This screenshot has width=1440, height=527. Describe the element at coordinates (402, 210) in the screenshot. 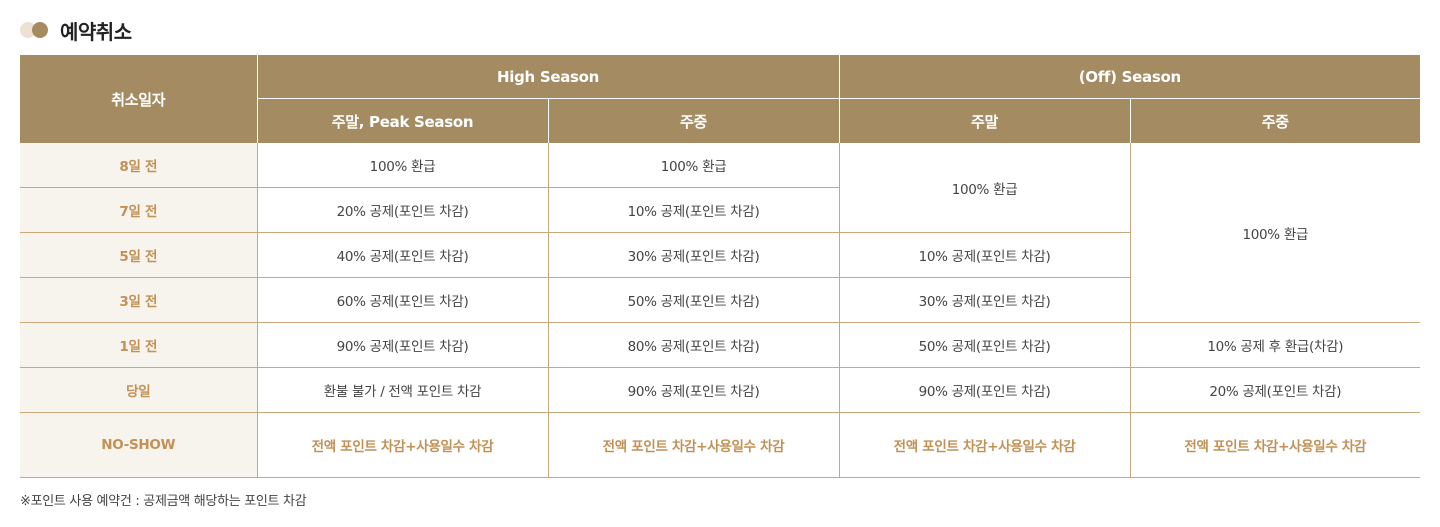

I see `cell-high-weekend: 20% 공제(포인트 차감)` at that location.